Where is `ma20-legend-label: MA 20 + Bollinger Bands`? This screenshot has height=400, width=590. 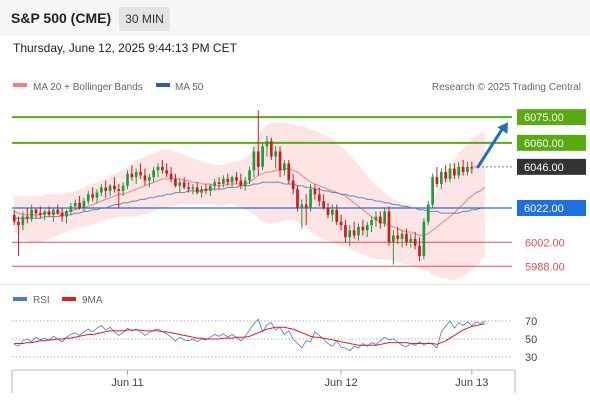 ma20-legend-label: MA 20 + Bollinger Bands is located at coordinates (88, 87).